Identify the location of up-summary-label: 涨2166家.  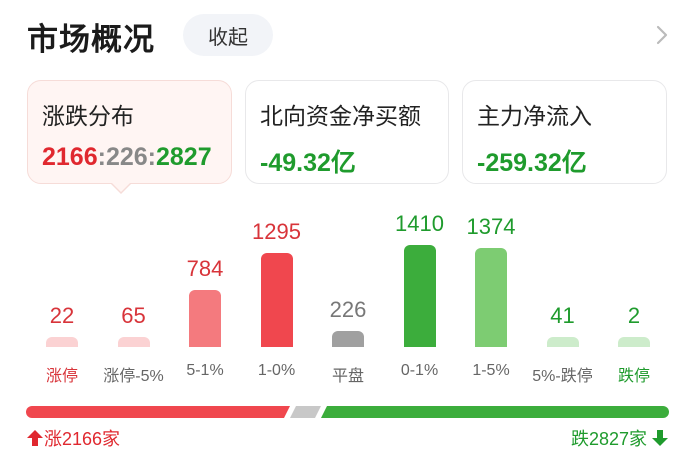
(82, 439).